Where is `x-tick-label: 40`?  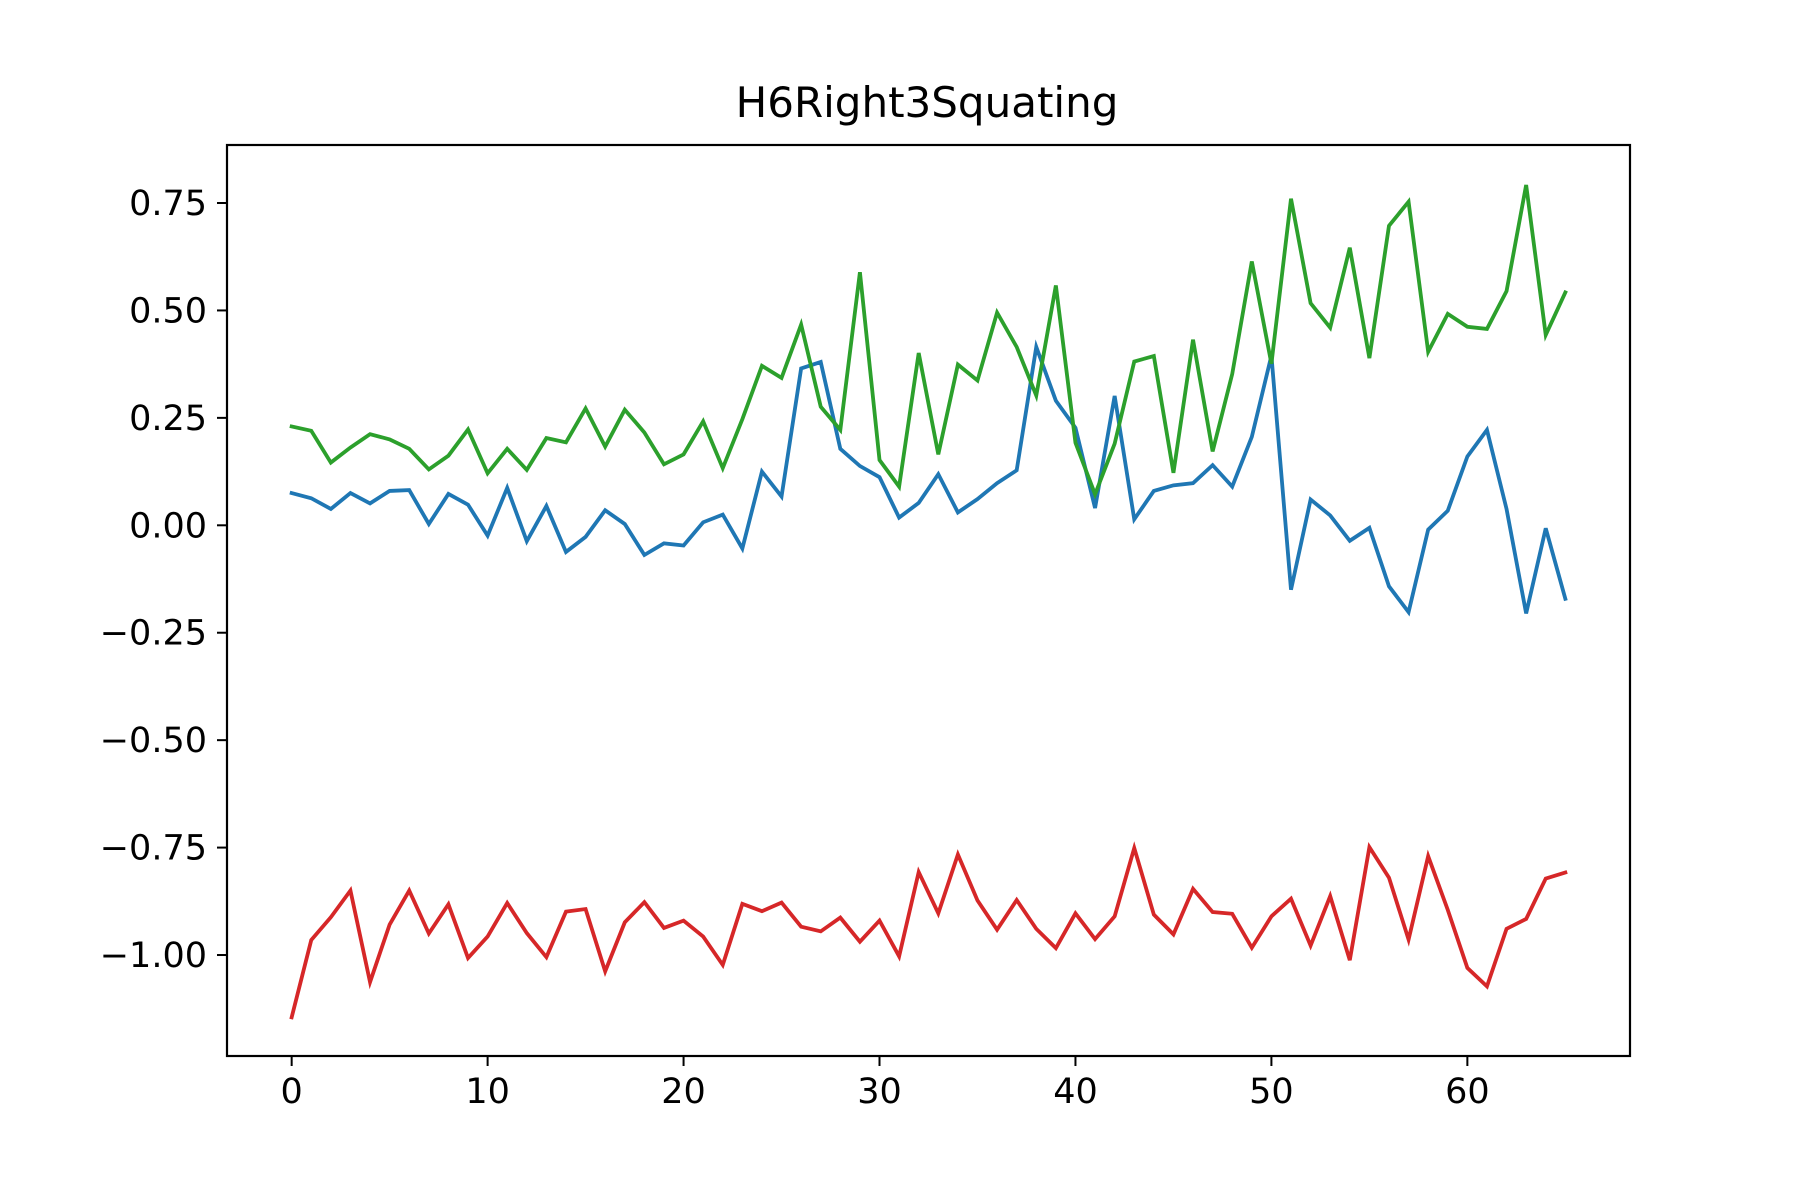 x-tick-label: 40 is located at coordinates (1075, 1092).